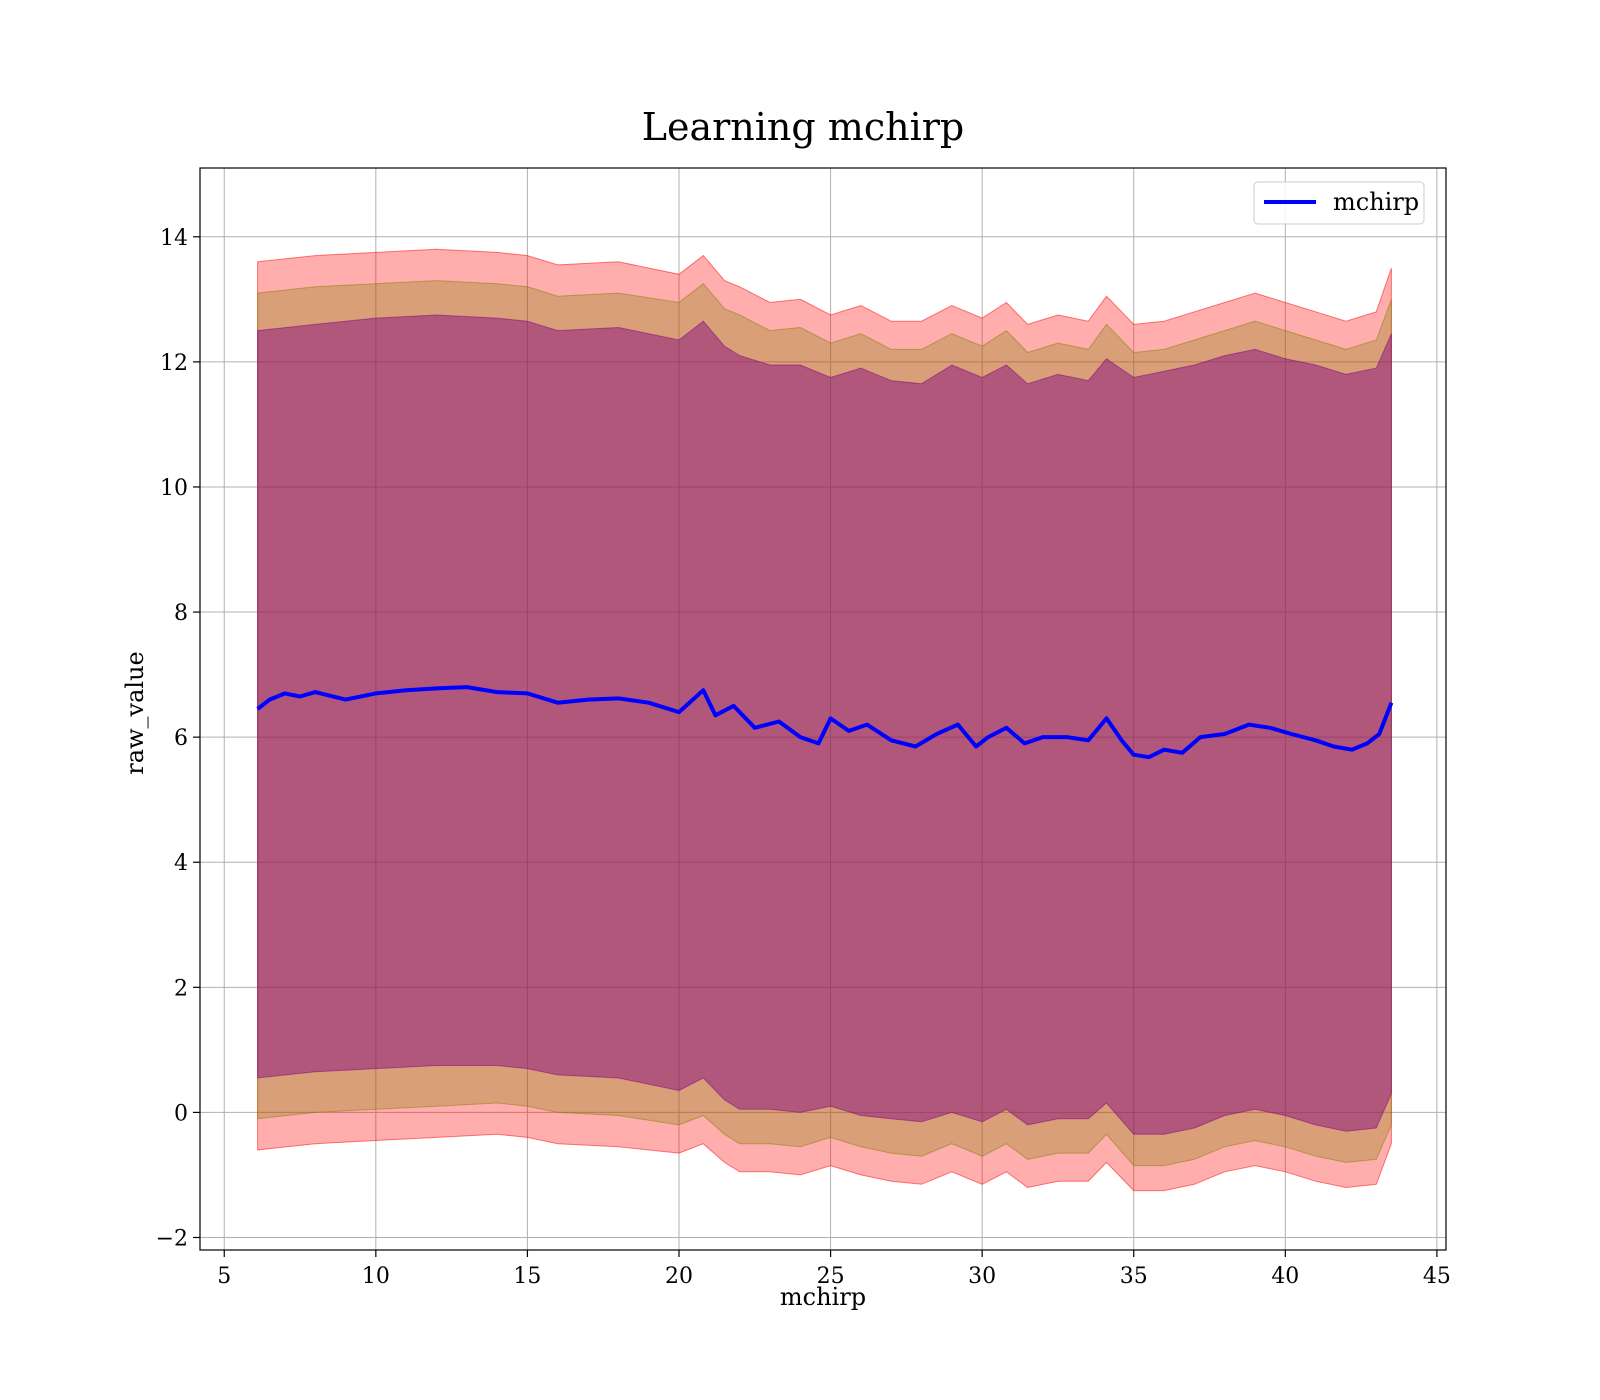 The height and width of the screenshot is (1400, 1600). What do you see at coordinates (181, 1113) in the screenshot?
I see `y-tick-label-1: 0` at bounding box center [181, 1113].